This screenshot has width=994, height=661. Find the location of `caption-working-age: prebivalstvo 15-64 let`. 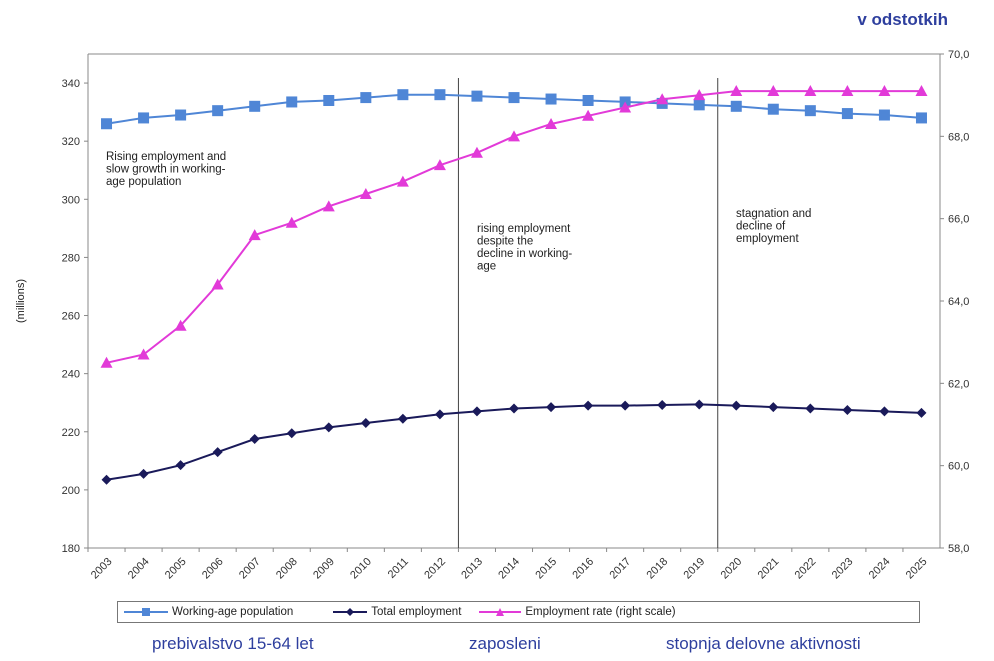

caption-working-age: prebivalstvo 15-64 let is located at coordinates (233, 643).